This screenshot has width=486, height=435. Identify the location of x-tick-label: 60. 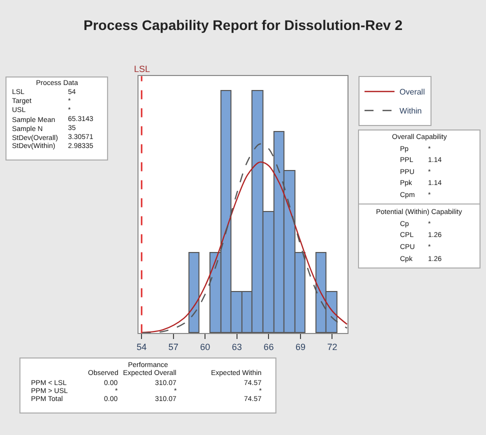
(205, 347).